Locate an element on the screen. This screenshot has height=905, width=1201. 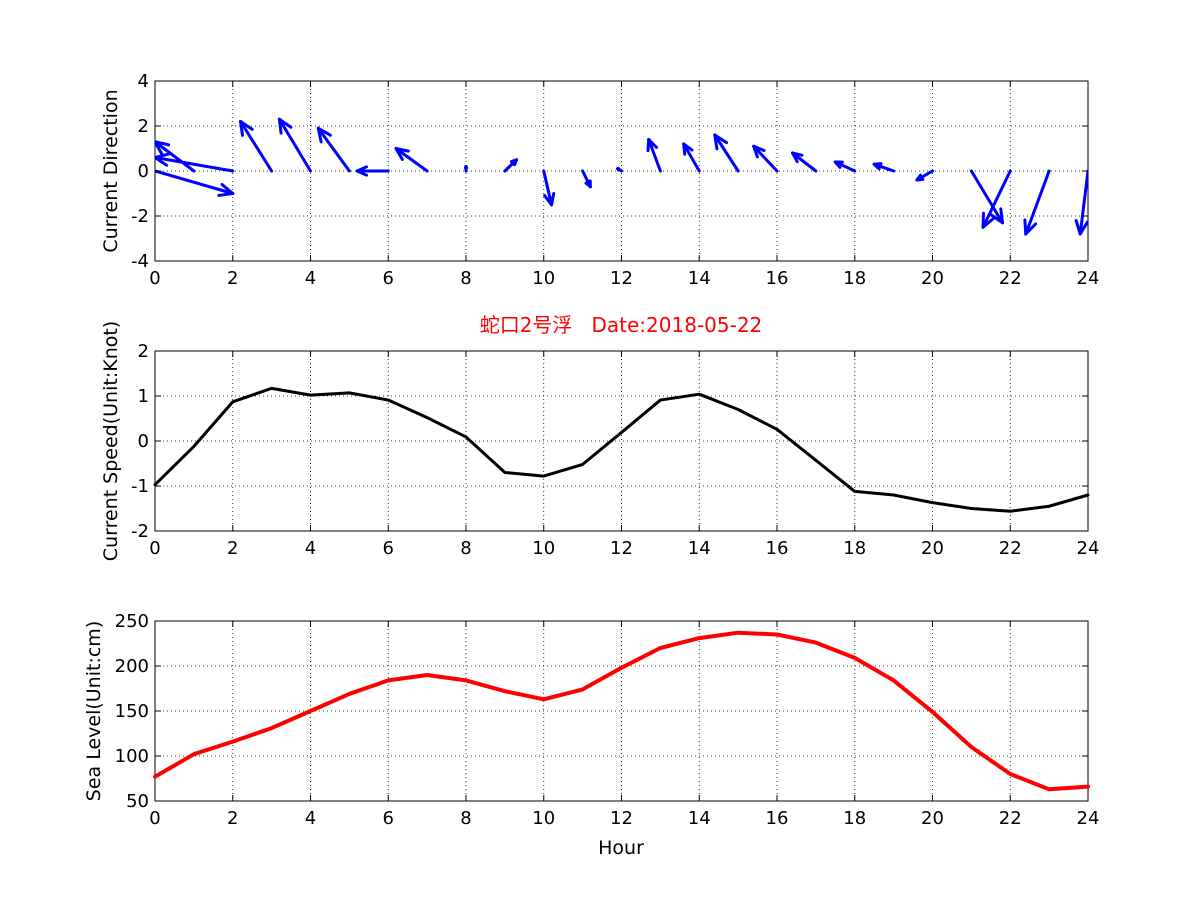
level-x-label: Hour is located at coordinates (621, 848).